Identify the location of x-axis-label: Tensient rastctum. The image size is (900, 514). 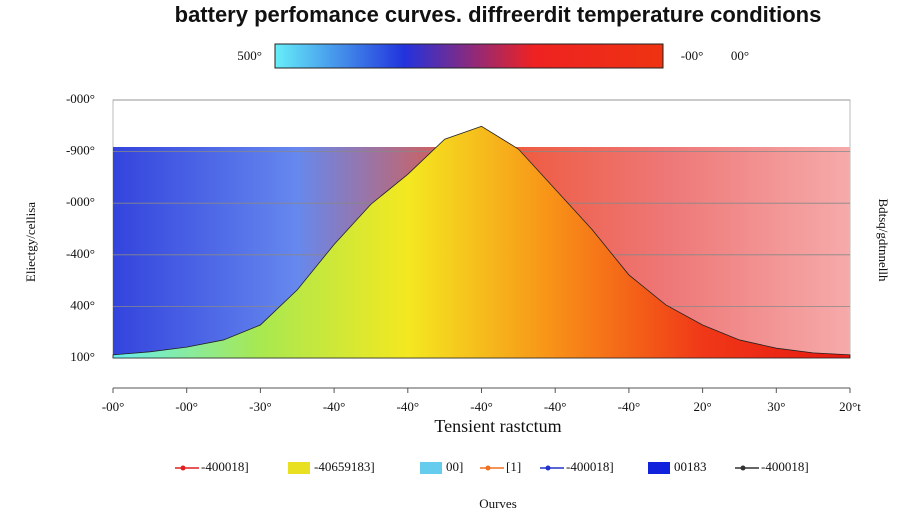
(497, 426).